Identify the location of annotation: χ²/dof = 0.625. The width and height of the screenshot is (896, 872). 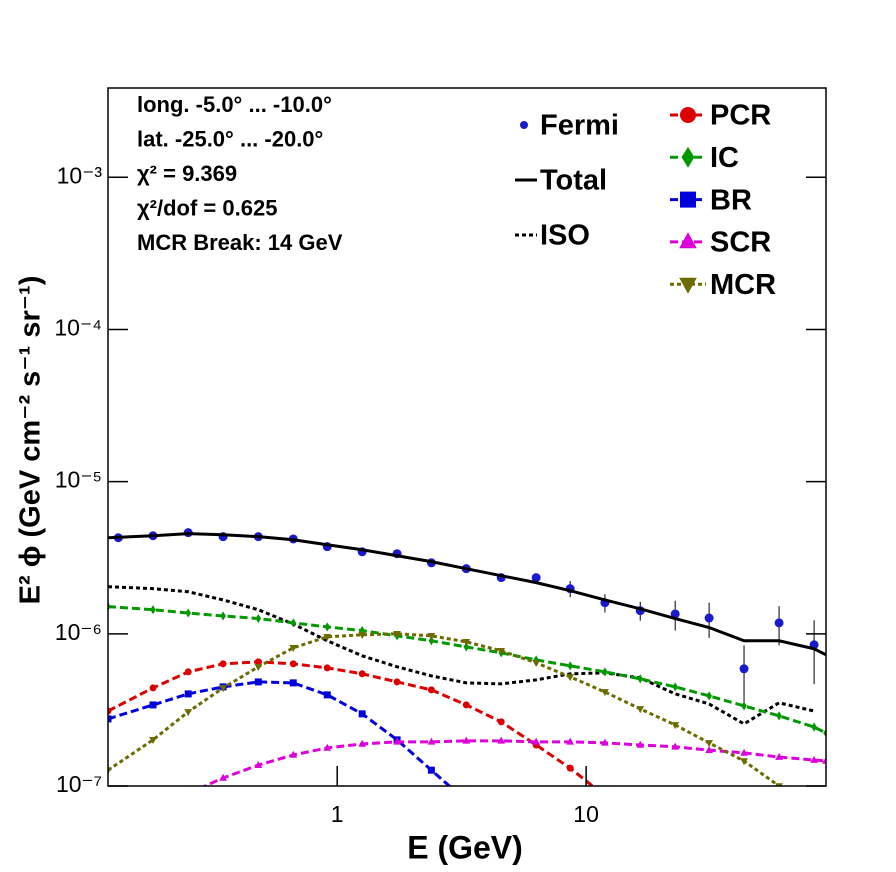
(207, 207).